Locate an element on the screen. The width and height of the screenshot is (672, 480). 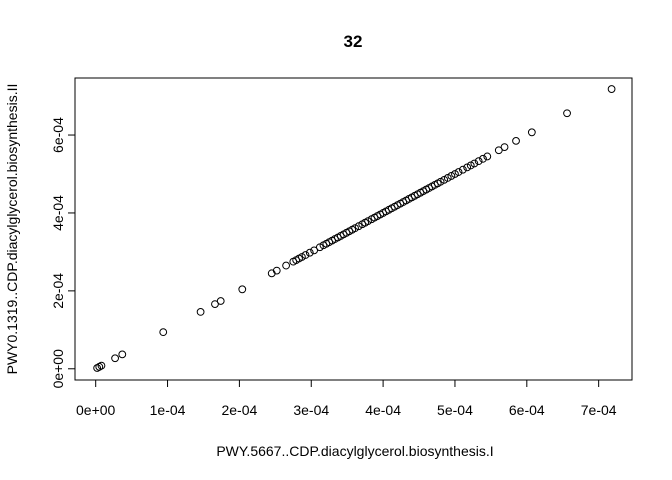
x-tick-label: 4e-04 is located at coordinates (383, 410).